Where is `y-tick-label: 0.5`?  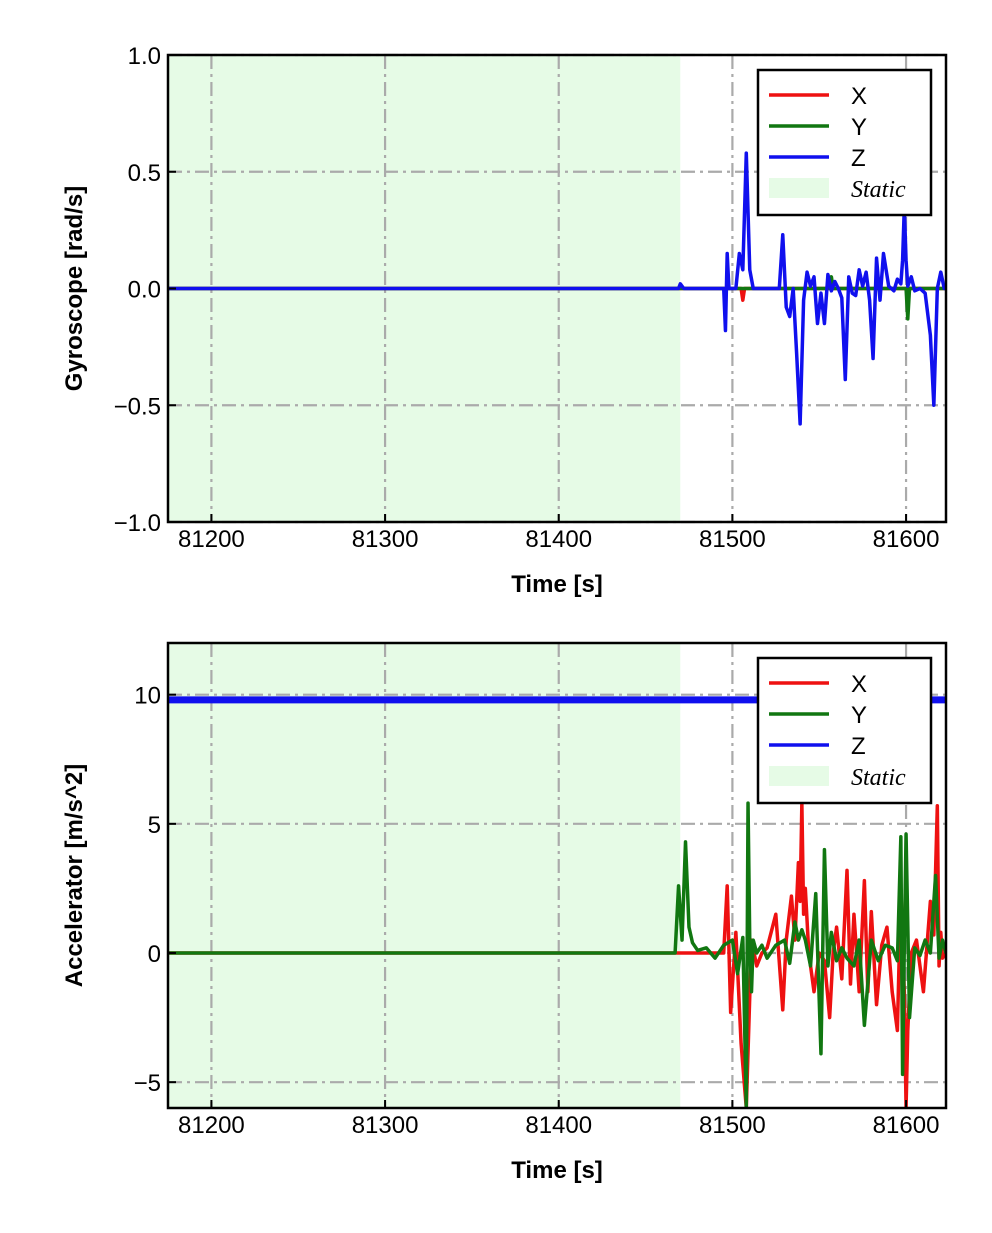 y-tick-label: 0.5 is located at coordinates (144, 173).